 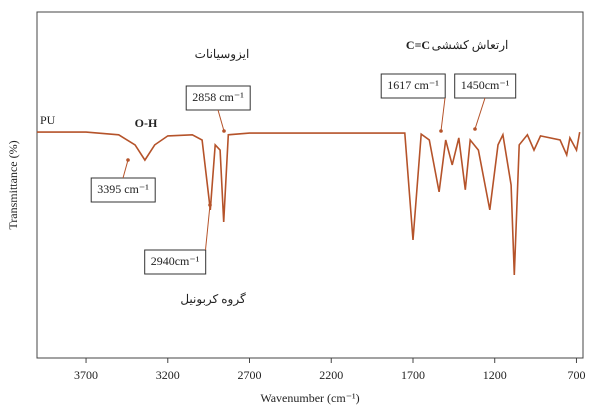 I want to click on x-tick-label: 3200, so click(x=168, y=375).